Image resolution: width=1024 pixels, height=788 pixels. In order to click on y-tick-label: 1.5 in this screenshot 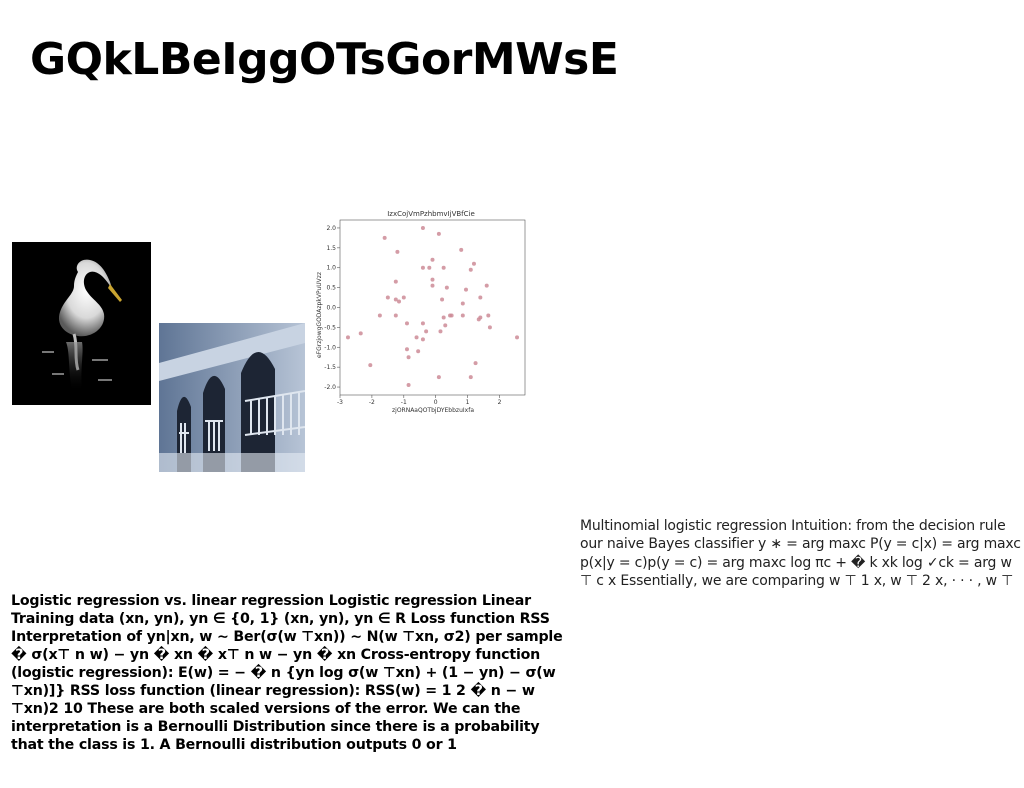, I will do `click(331, 248)`.